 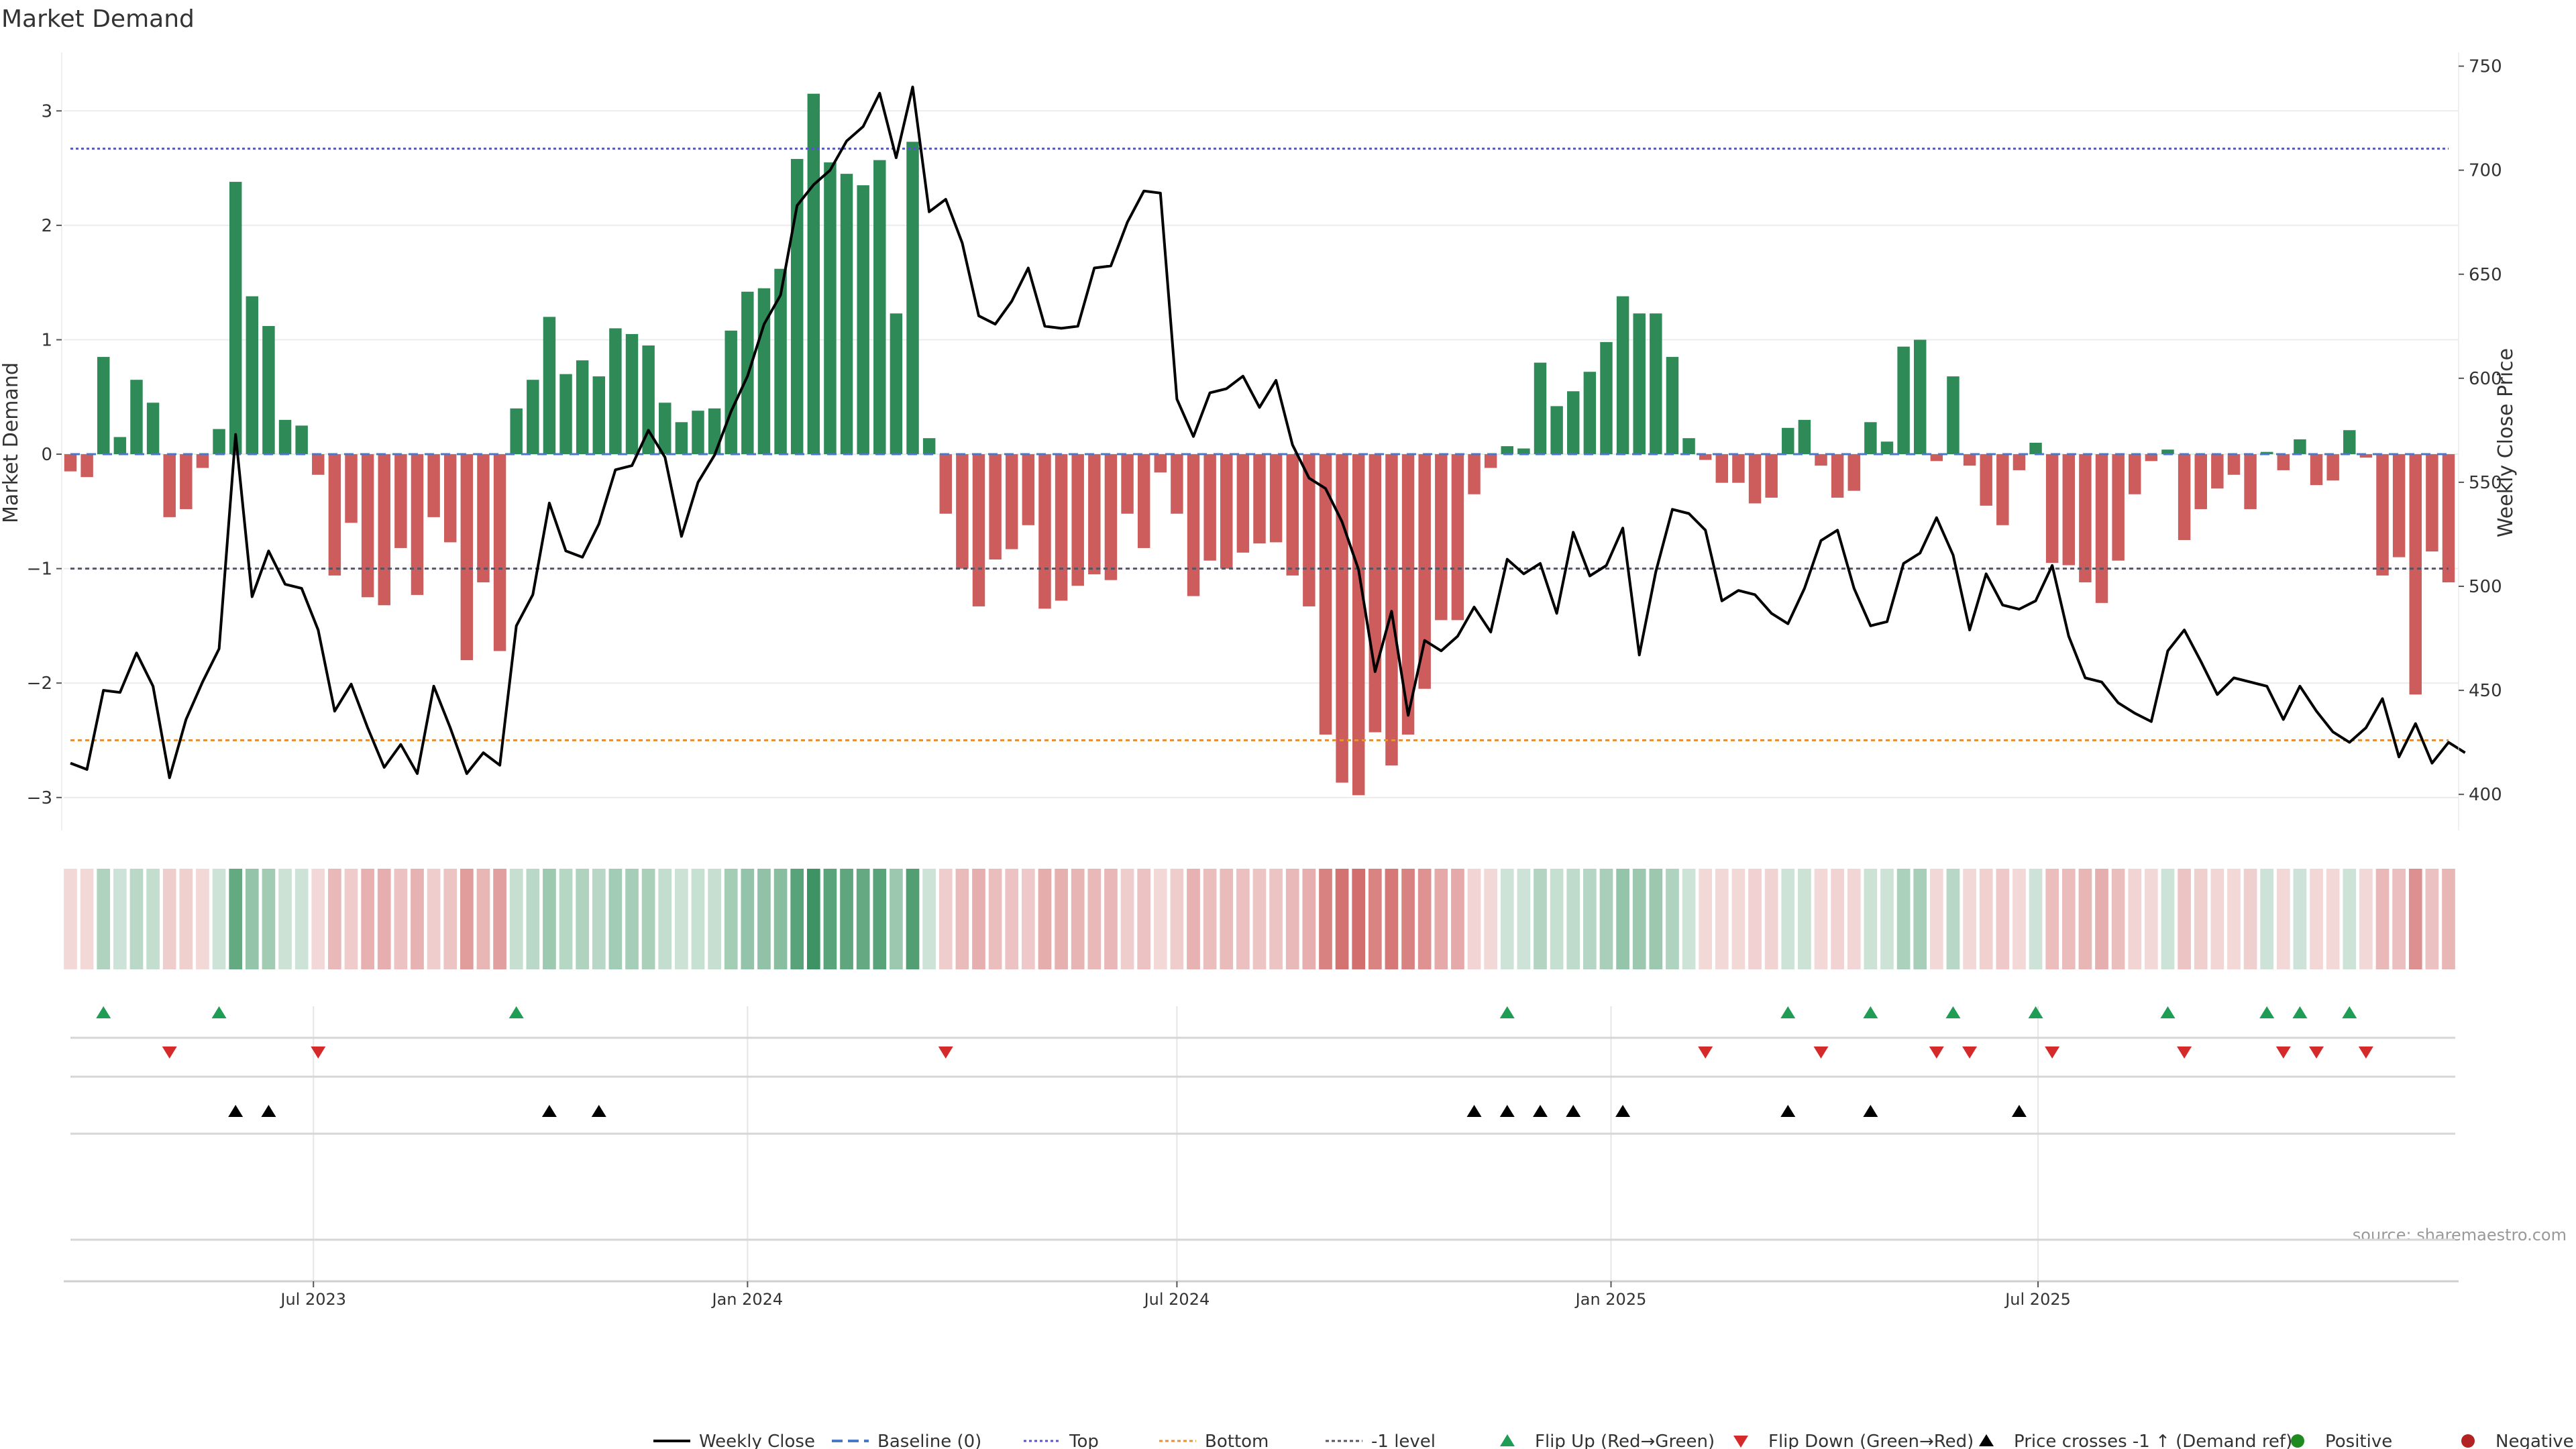 What do you see at coordinates (2485, 691) in the screenshot?
I see `right-tick-label: 450` at bounding box center [2485, 691].